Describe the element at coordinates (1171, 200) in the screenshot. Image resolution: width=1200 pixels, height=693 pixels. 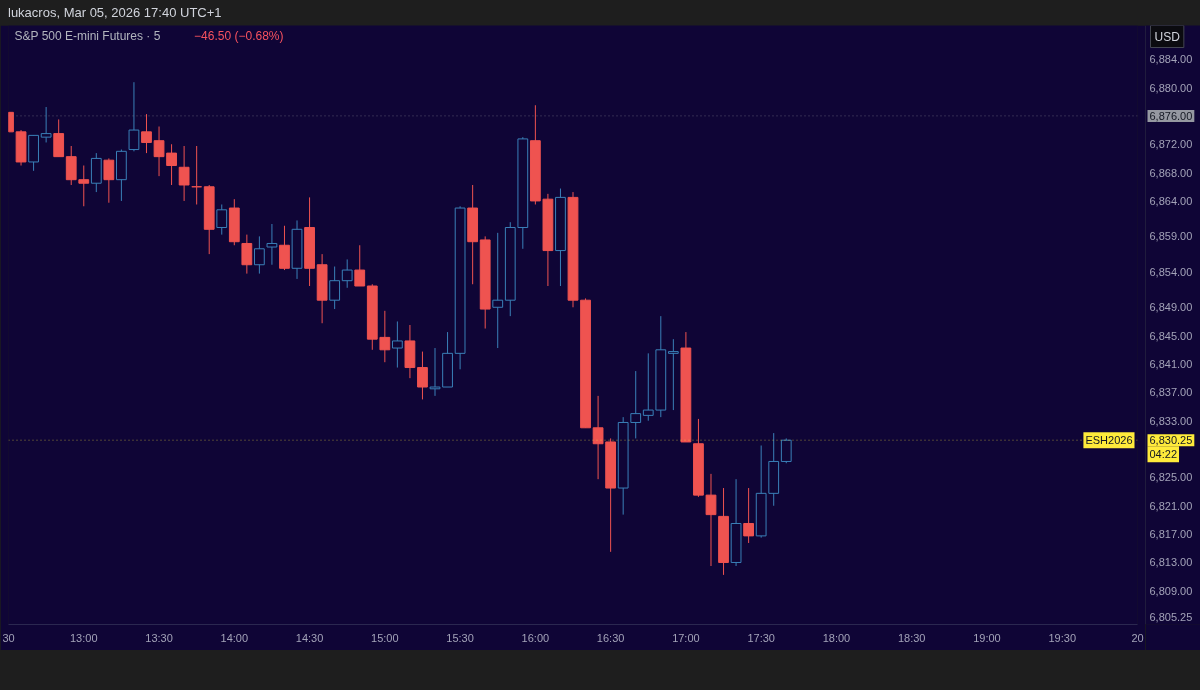
I see `y-tick-label: 6,864.00` at that location.